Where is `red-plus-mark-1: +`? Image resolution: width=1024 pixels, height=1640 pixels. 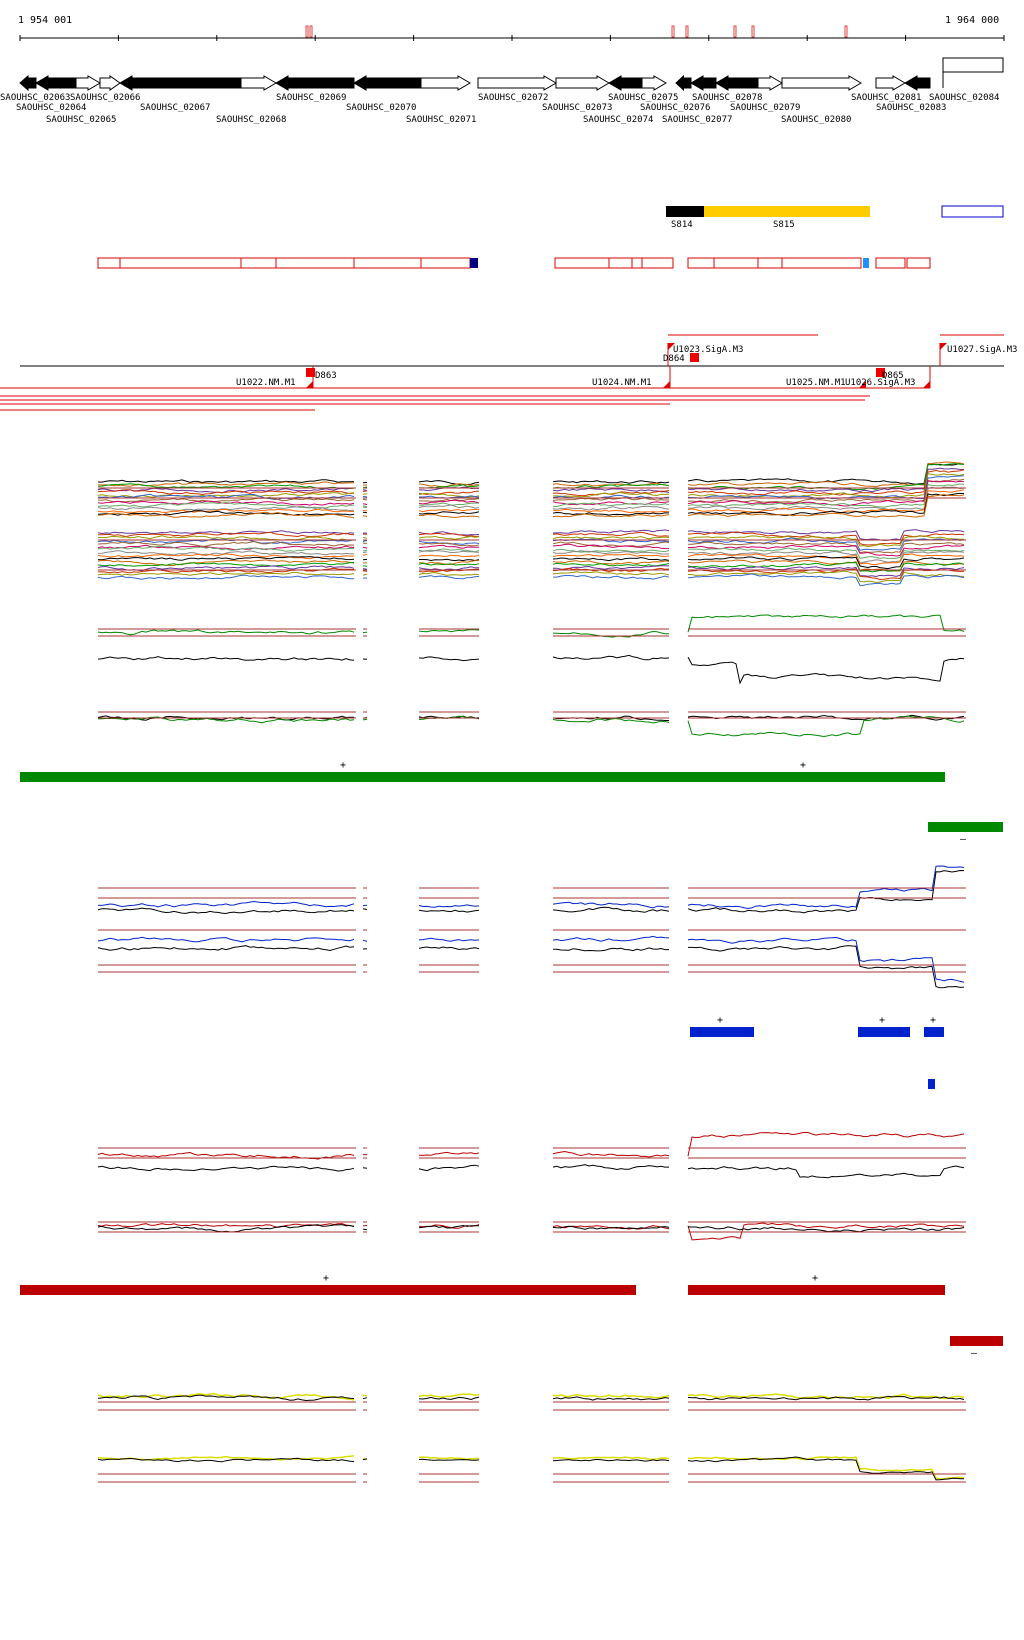 red-plus-mark-1: + is located at coordinates (326, 1278).